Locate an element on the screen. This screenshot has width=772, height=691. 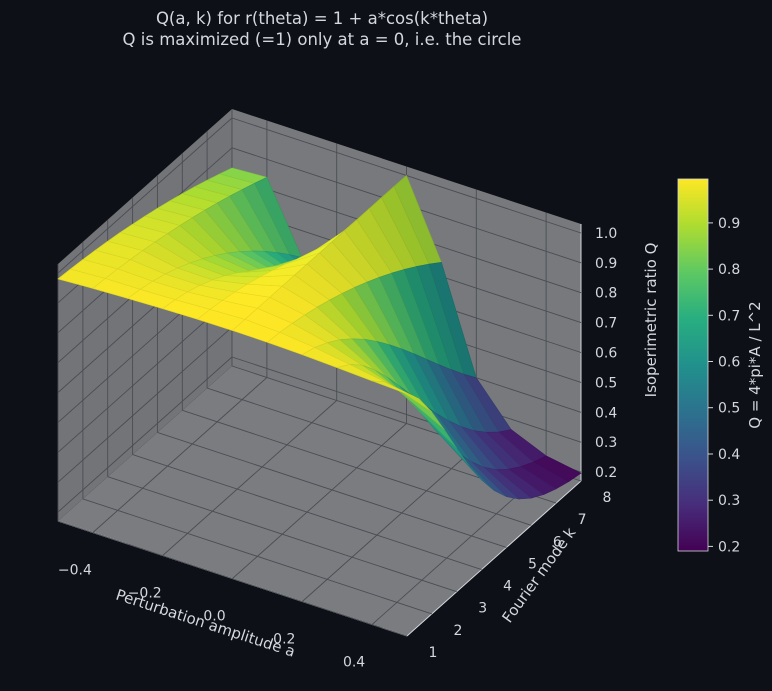
y-tick-label: 3 is located at coordinates (482, 609).